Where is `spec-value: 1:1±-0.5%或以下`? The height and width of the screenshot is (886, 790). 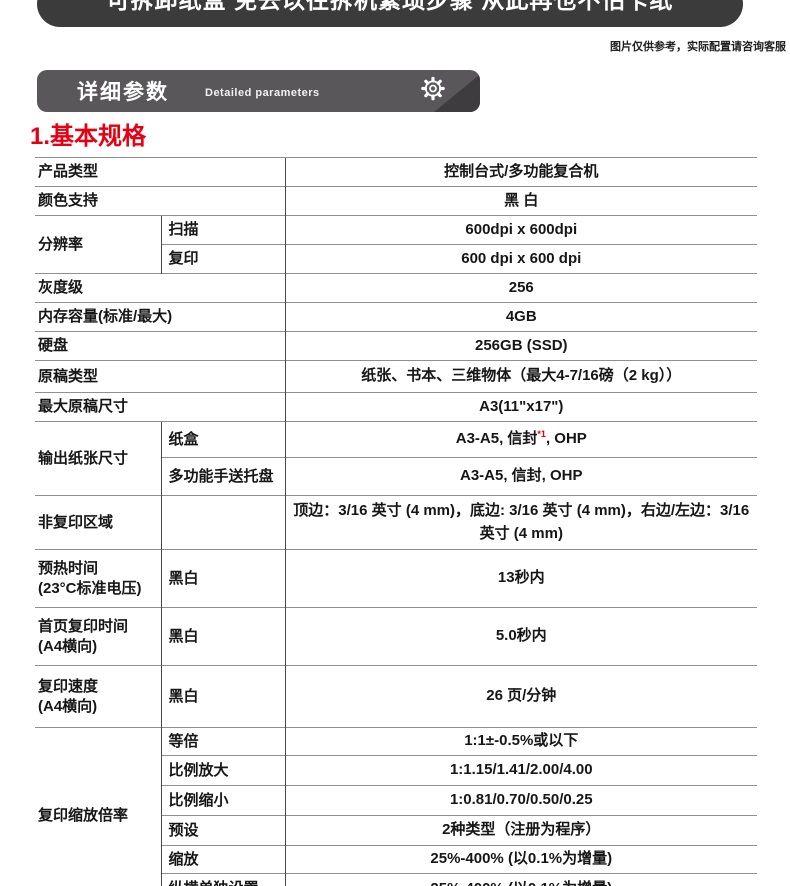 spec-value: 1:1±-0.5%或以下 is located at coordinates (521, 741).